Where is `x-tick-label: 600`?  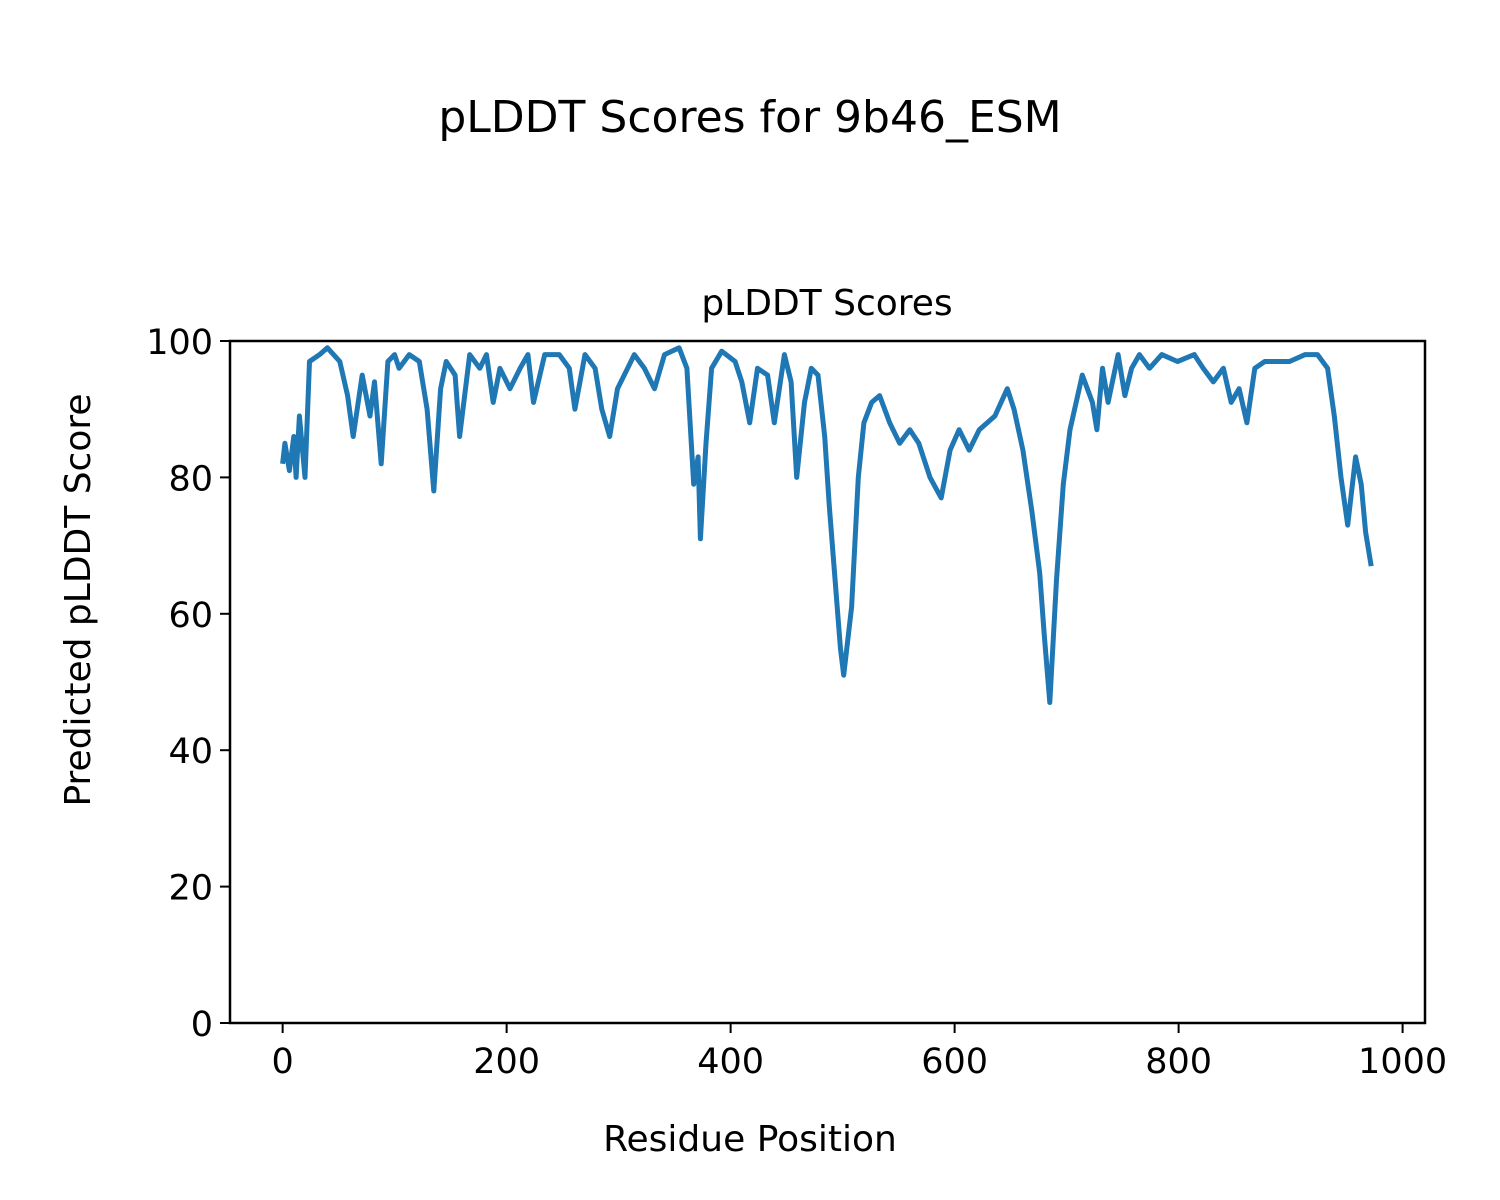
x-tick-label: 600 is located at coordinates (954, 1062).